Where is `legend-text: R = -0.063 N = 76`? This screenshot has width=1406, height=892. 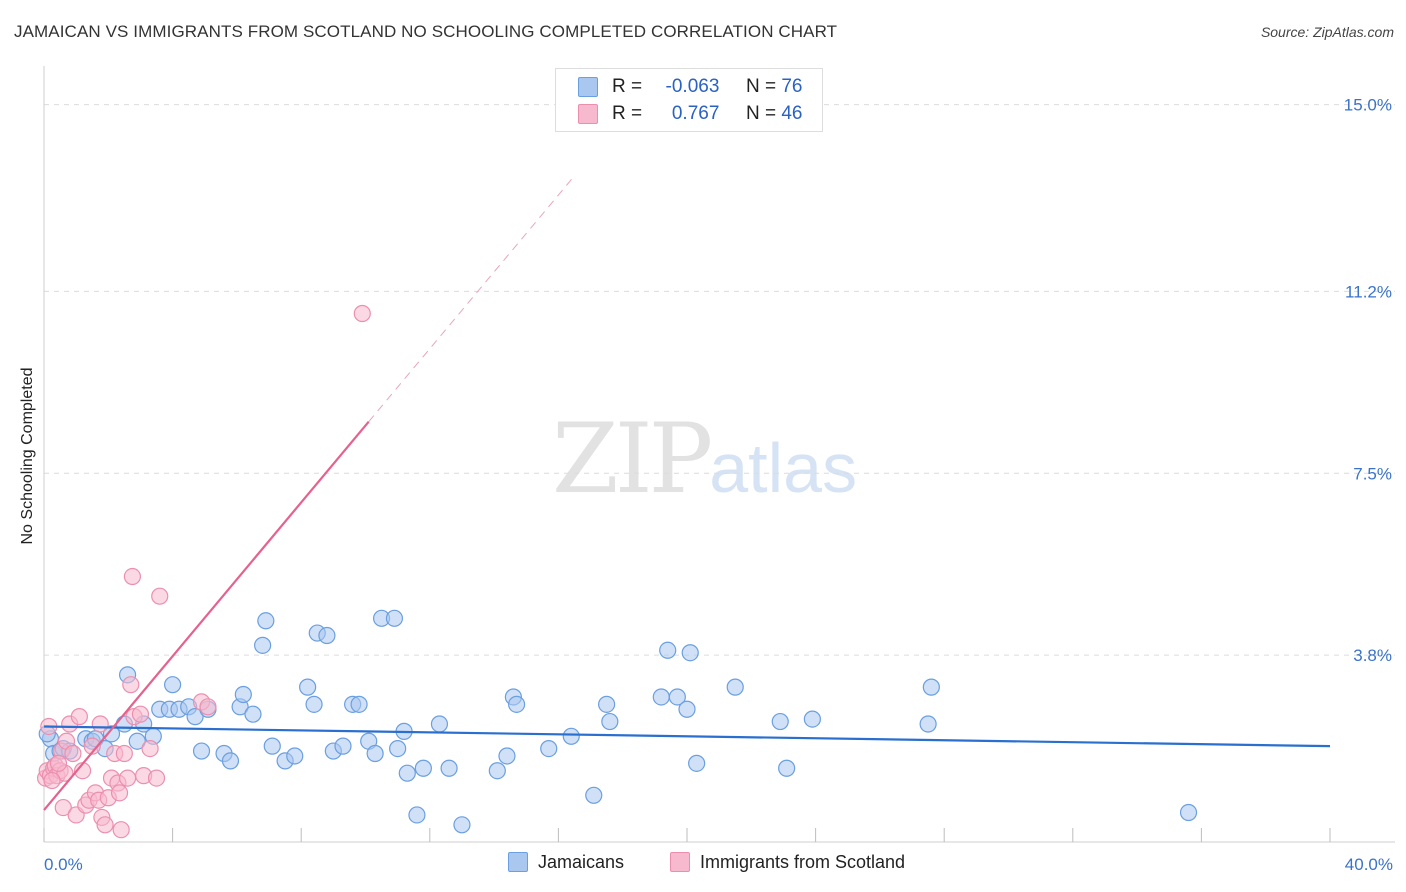 legend-text: R = -0.063 N = 76 is located at coordinates (707, 87).